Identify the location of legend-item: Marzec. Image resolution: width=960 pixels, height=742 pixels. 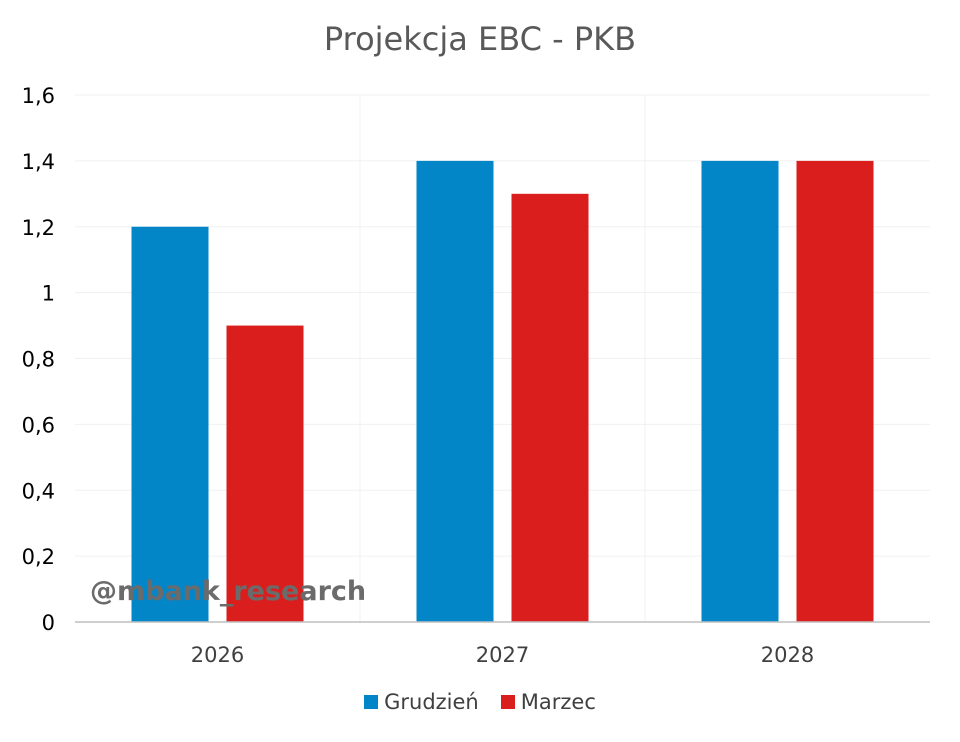
(548, 702).